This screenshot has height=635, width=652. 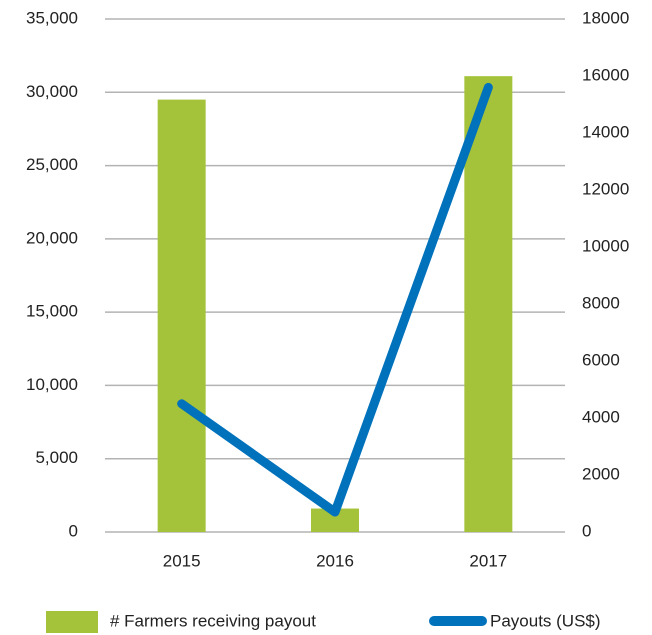 I want to click on y-tick-label: 25,000, so click(x=52, y=164).